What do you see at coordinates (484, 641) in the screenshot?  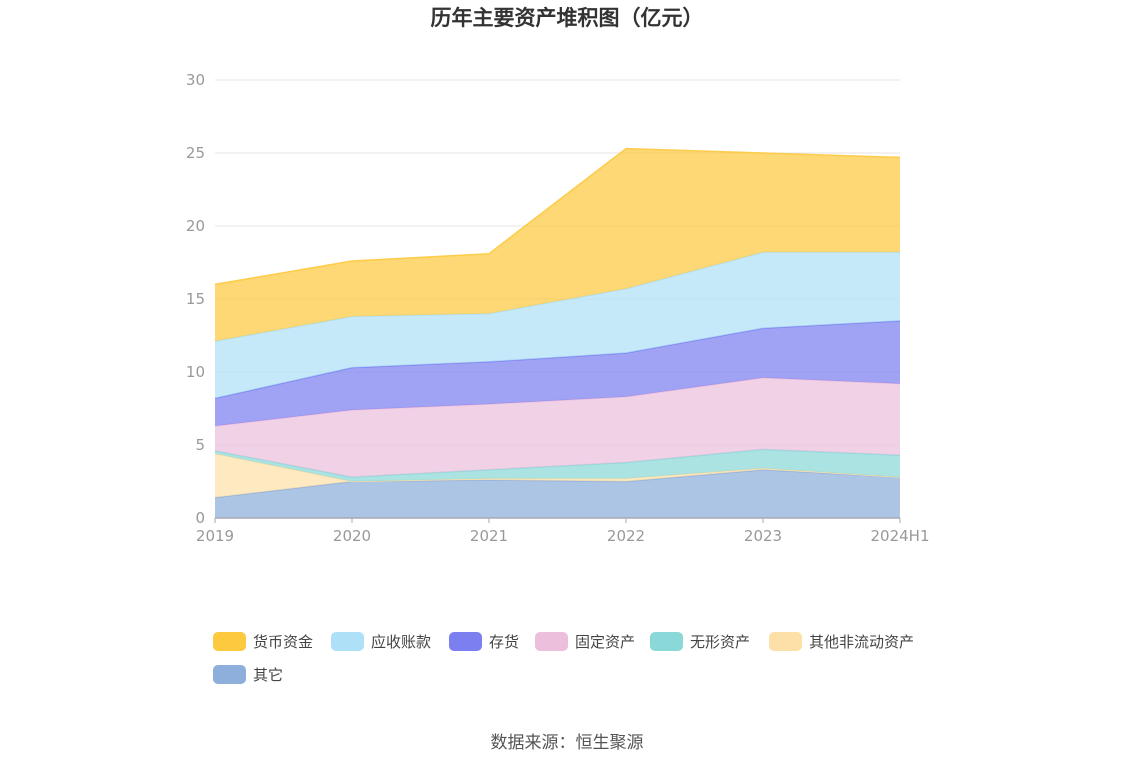 I see `legend-item: 存货` at bounding box center [484, 641].